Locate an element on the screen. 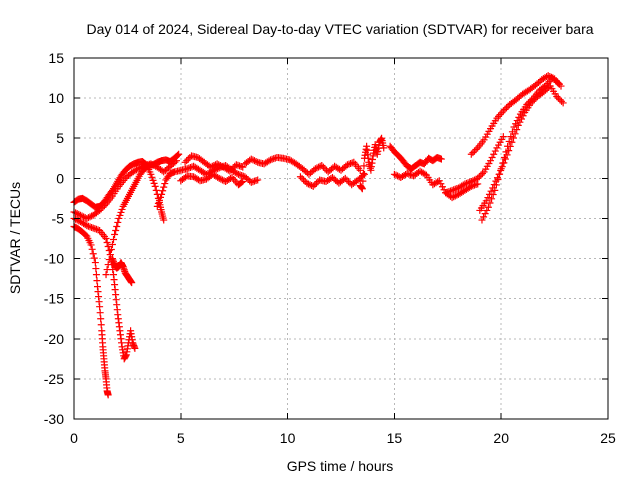 This screenshot has height=480, width=640. y-tick-label: -5 is located at coordinates (58, 218).